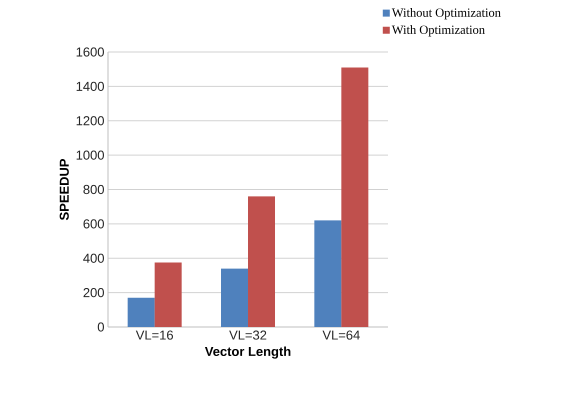 This screenshot has height=404, width=568. Describe the element at coordinates (90, 52) in the screenshot. I see `y-tick-label: 1600` at that location.